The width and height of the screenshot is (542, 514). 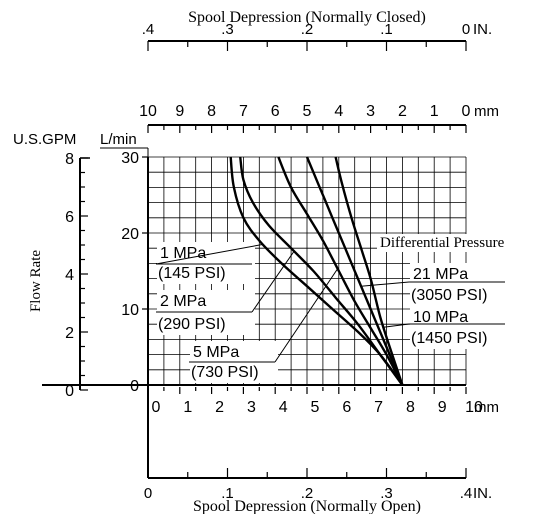 I want to click on lpm-tick-label: 30, so click(x=130, y=158).